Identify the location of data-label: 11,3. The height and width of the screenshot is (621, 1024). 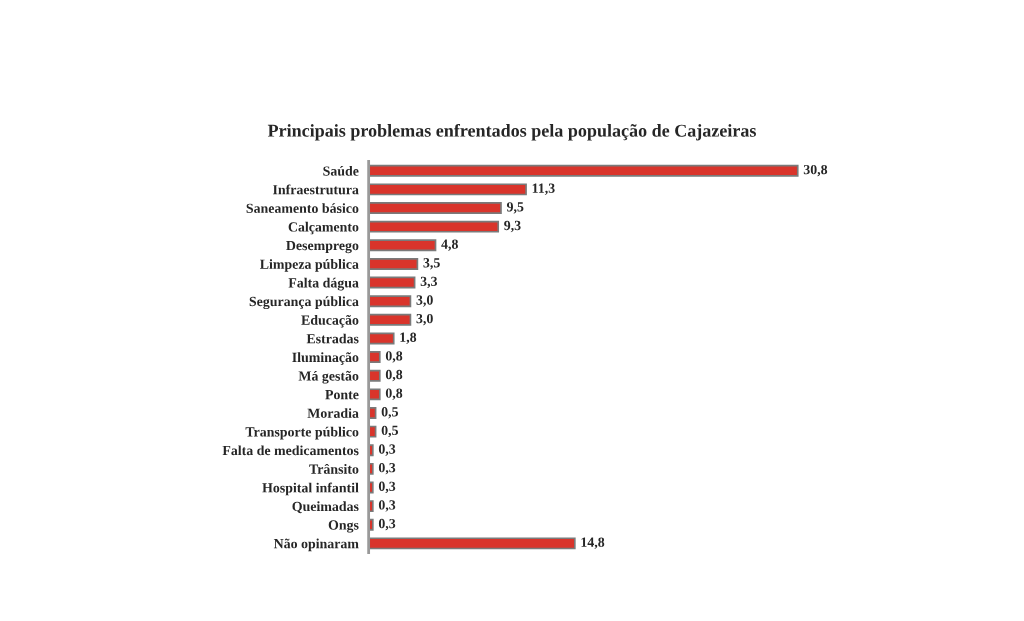
(543, 189).